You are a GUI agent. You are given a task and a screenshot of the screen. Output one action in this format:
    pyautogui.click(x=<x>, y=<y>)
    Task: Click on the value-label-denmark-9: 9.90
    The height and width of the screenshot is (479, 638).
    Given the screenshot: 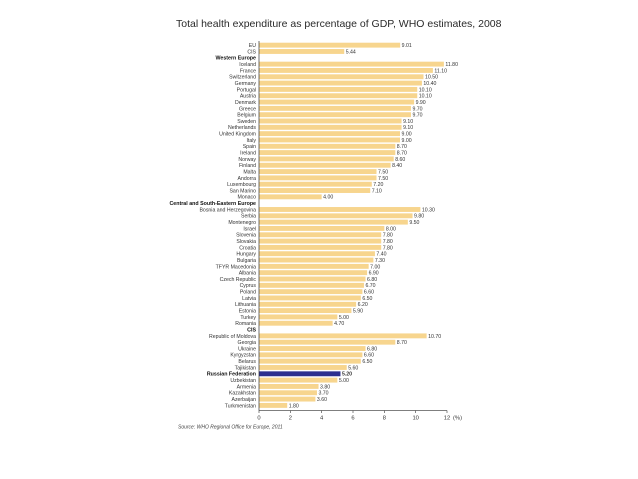 What is the action you would take?
    pyautogui.click(x=421, y=103)
    